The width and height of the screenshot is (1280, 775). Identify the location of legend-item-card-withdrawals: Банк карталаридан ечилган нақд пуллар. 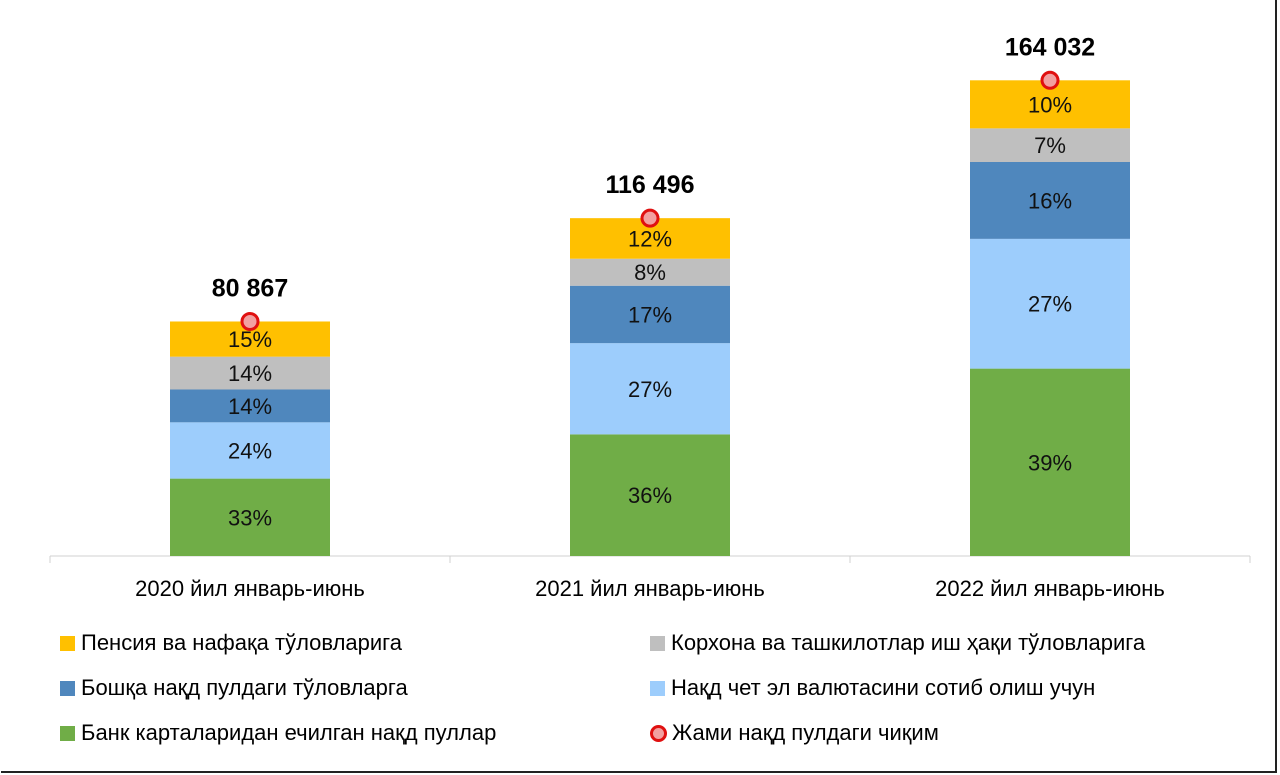
(355, 733).